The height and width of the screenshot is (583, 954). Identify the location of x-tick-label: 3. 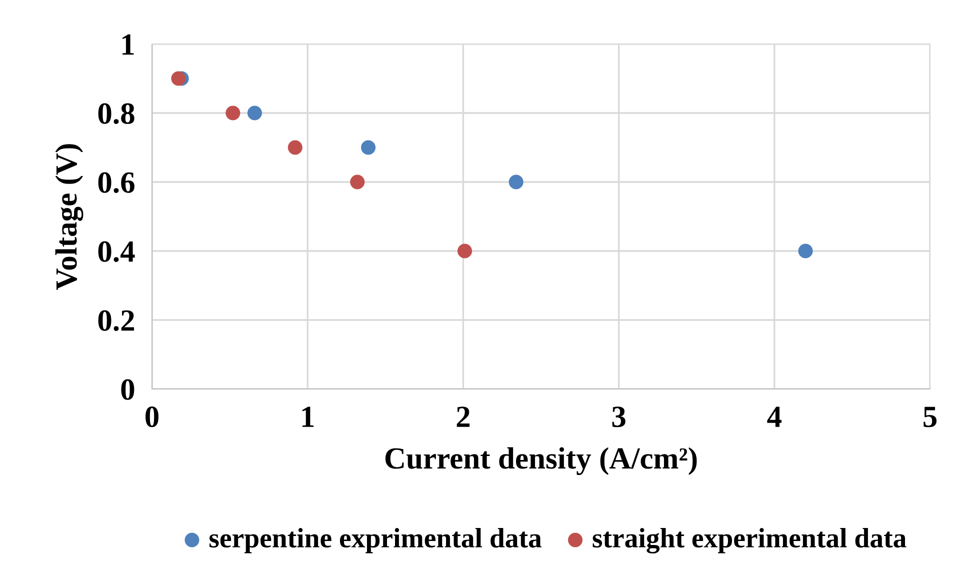
(619, 417).